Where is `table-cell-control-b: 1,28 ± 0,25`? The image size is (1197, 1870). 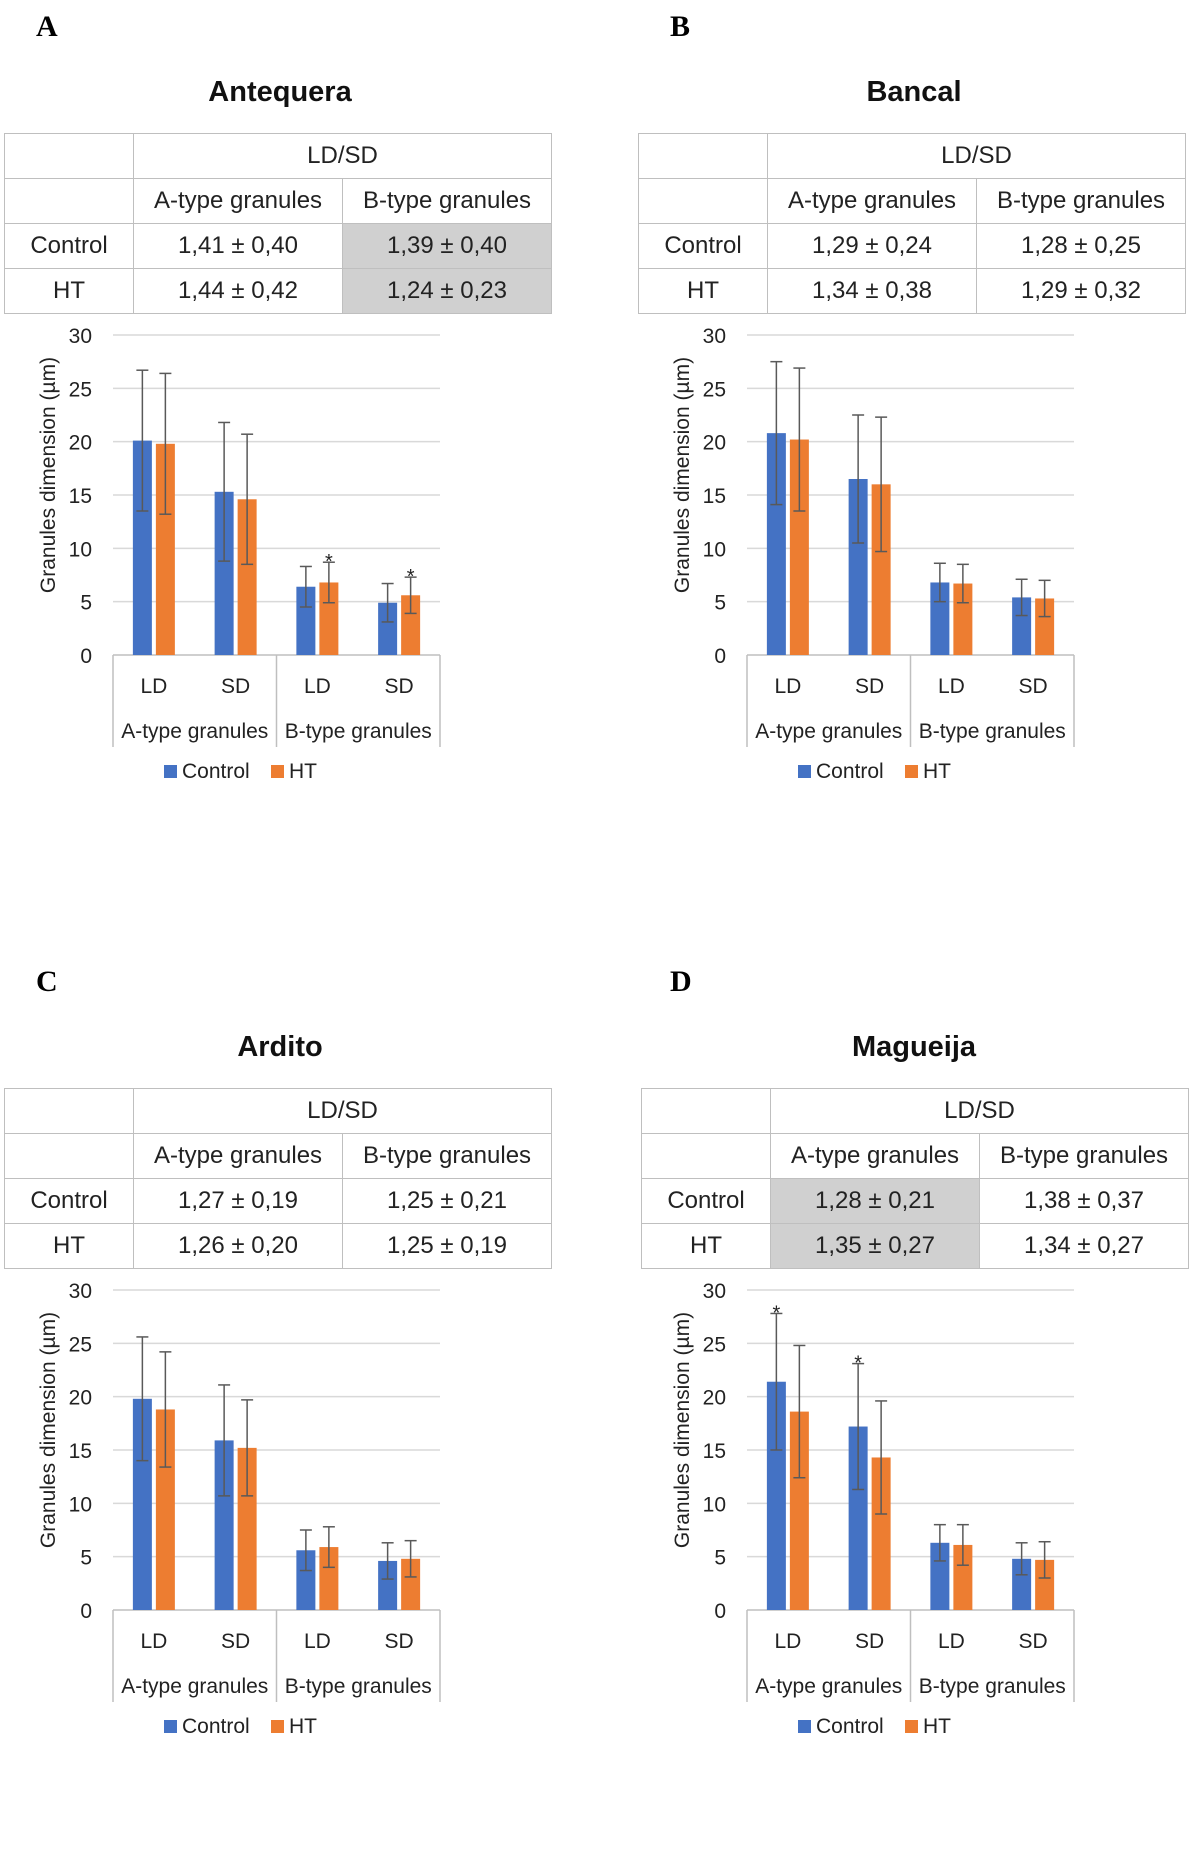 table-cell-control-b: 1,28 ± 0,25 is located at coordinates (1081, 246).